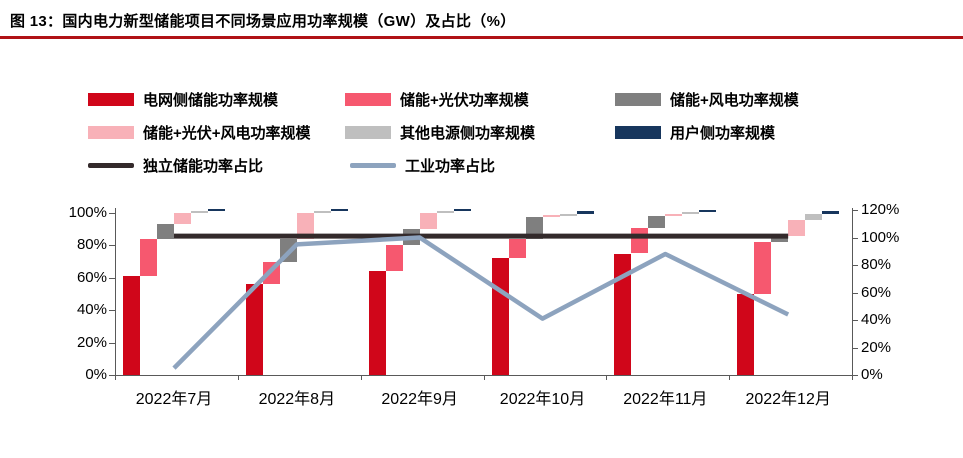 This screenshot has height=458, width=963. Describe the element at coordinates (481, 37) in the screenshot. I see `title-underline` at that location.